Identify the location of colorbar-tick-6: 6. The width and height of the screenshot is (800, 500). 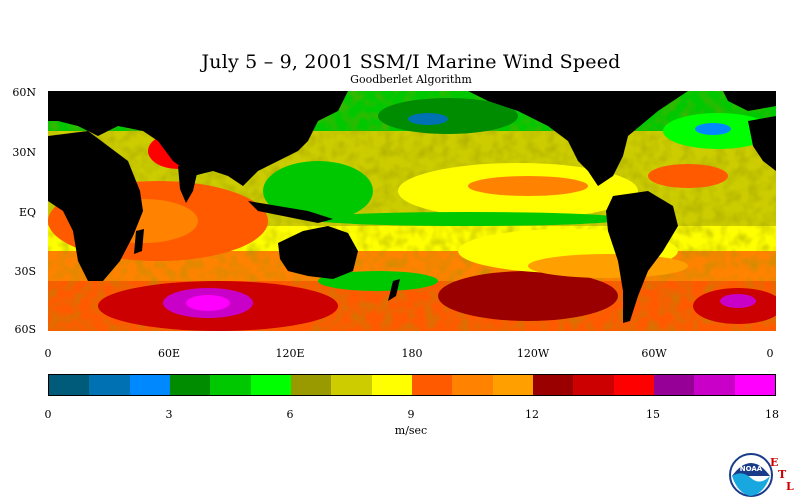
(290, 414).